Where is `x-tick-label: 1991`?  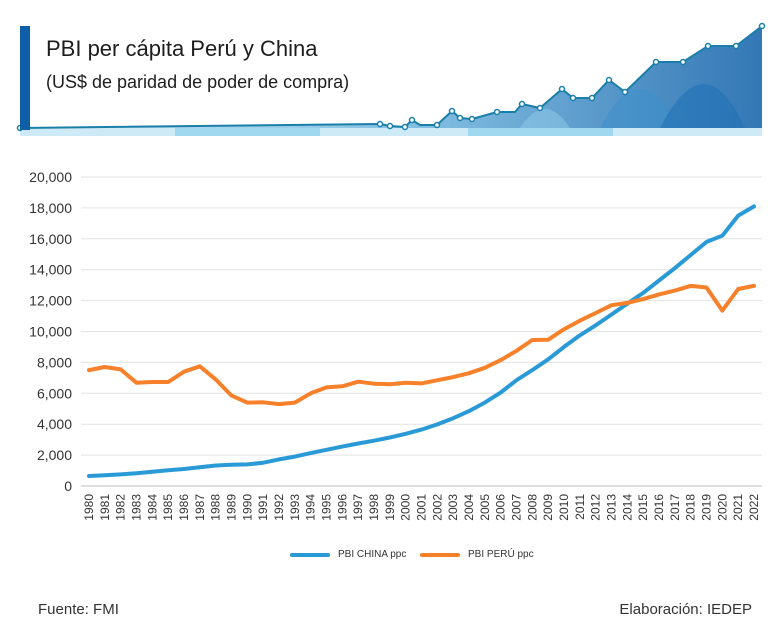
x-tick-label: 1991 is located at coordinates (263, 507).